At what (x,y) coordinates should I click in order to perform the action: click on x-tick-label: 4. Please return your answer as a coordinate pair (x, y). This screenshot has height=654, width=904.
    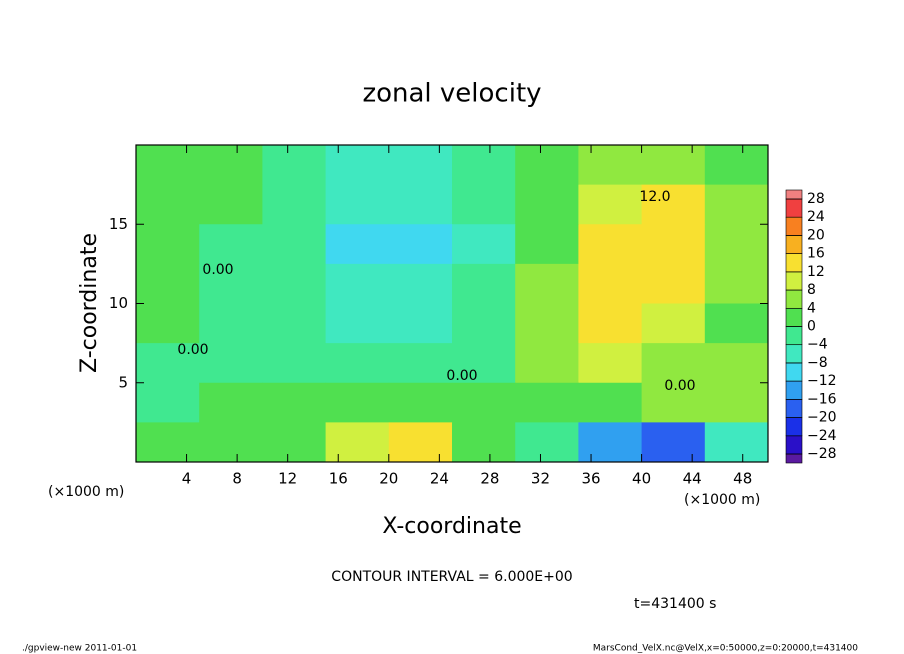
    Looking at the image, I should click on (187, 479).